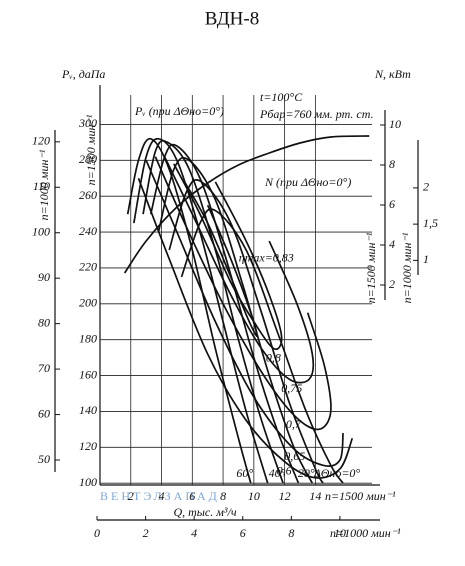 Image resolution: width=465 pixels, height=566 pixels. What do you see at coordinates (91, 149) in the screenshot?
I see `y-inner-speed-label: n=1500 мин⁻¹` at bounding box center [91, 149].